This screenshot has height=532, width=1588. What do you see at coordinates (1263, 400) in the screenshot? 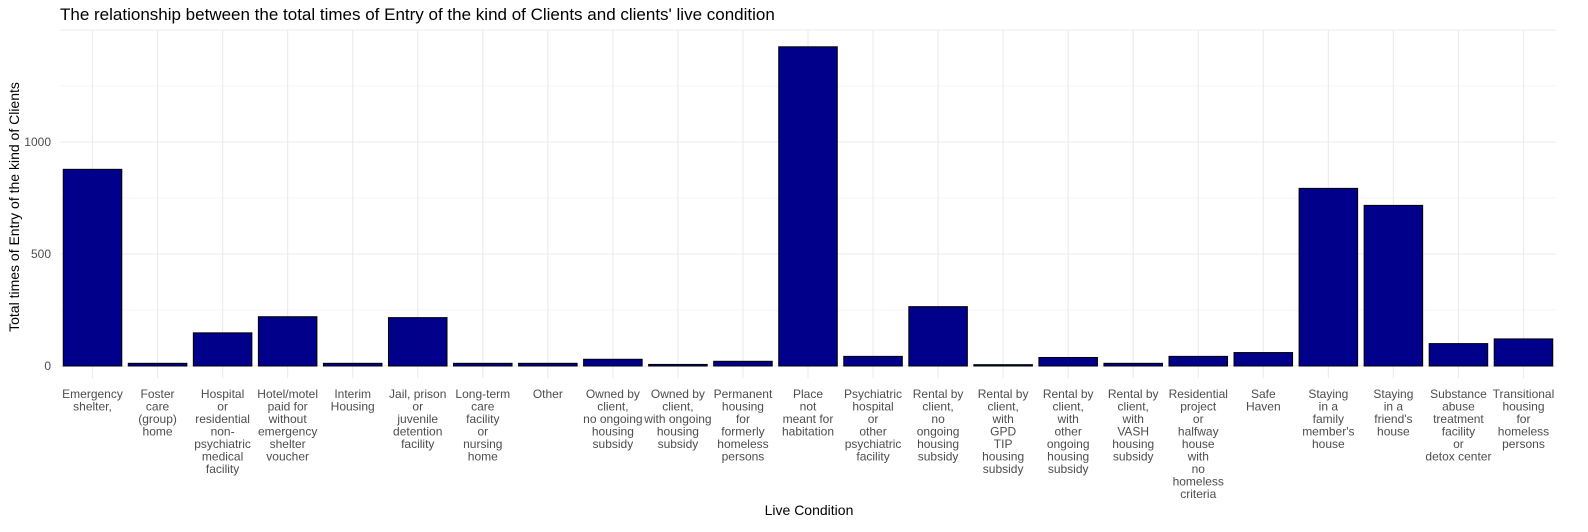
I see `x-category-label: Safe Haven` at bounding box center [1263, 400].